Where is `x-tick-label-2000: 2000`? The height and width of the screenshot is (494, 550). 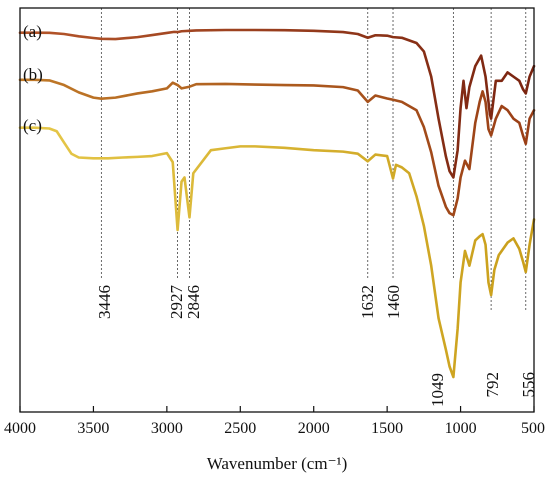 x-tick-label-2000: 2000 is located at coordinates (314, 428).